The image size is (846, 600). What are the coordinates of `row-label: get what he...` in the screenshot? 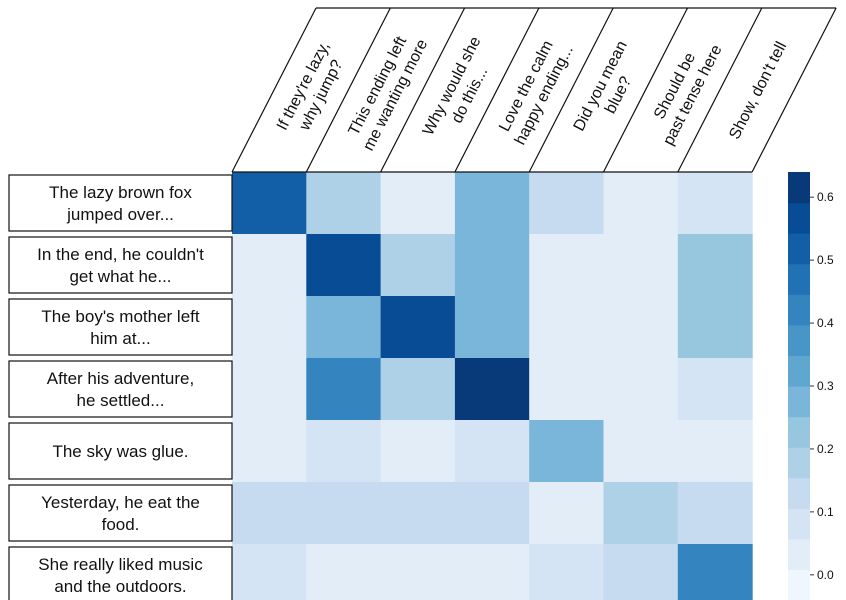 It's located at (120, 276).